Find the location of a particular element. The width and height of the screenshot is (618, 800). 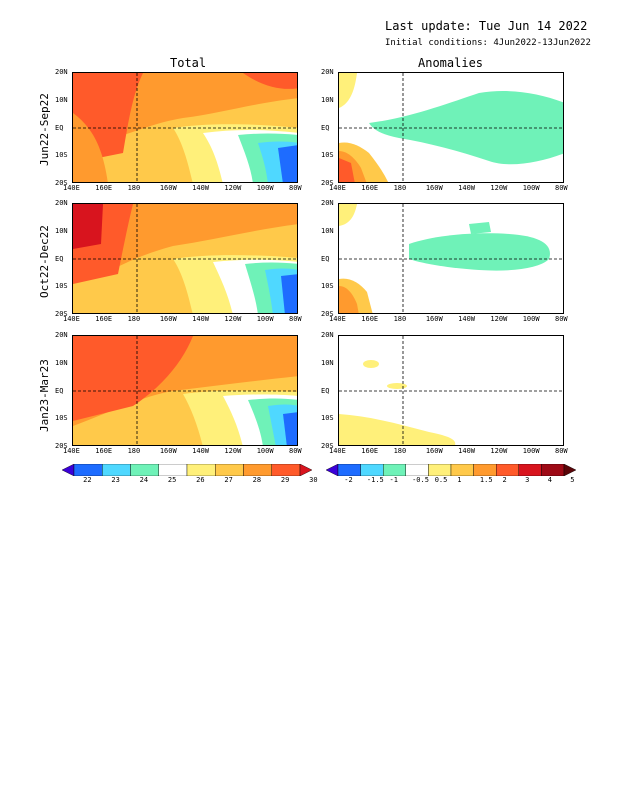

colorbar-label: 26 is located at coordinates (200, 480).